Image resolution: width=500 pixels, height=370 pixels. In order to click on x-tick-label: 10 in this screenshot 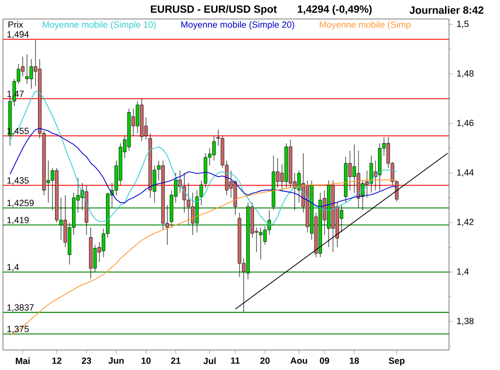, I will do `click(146, 361)`.